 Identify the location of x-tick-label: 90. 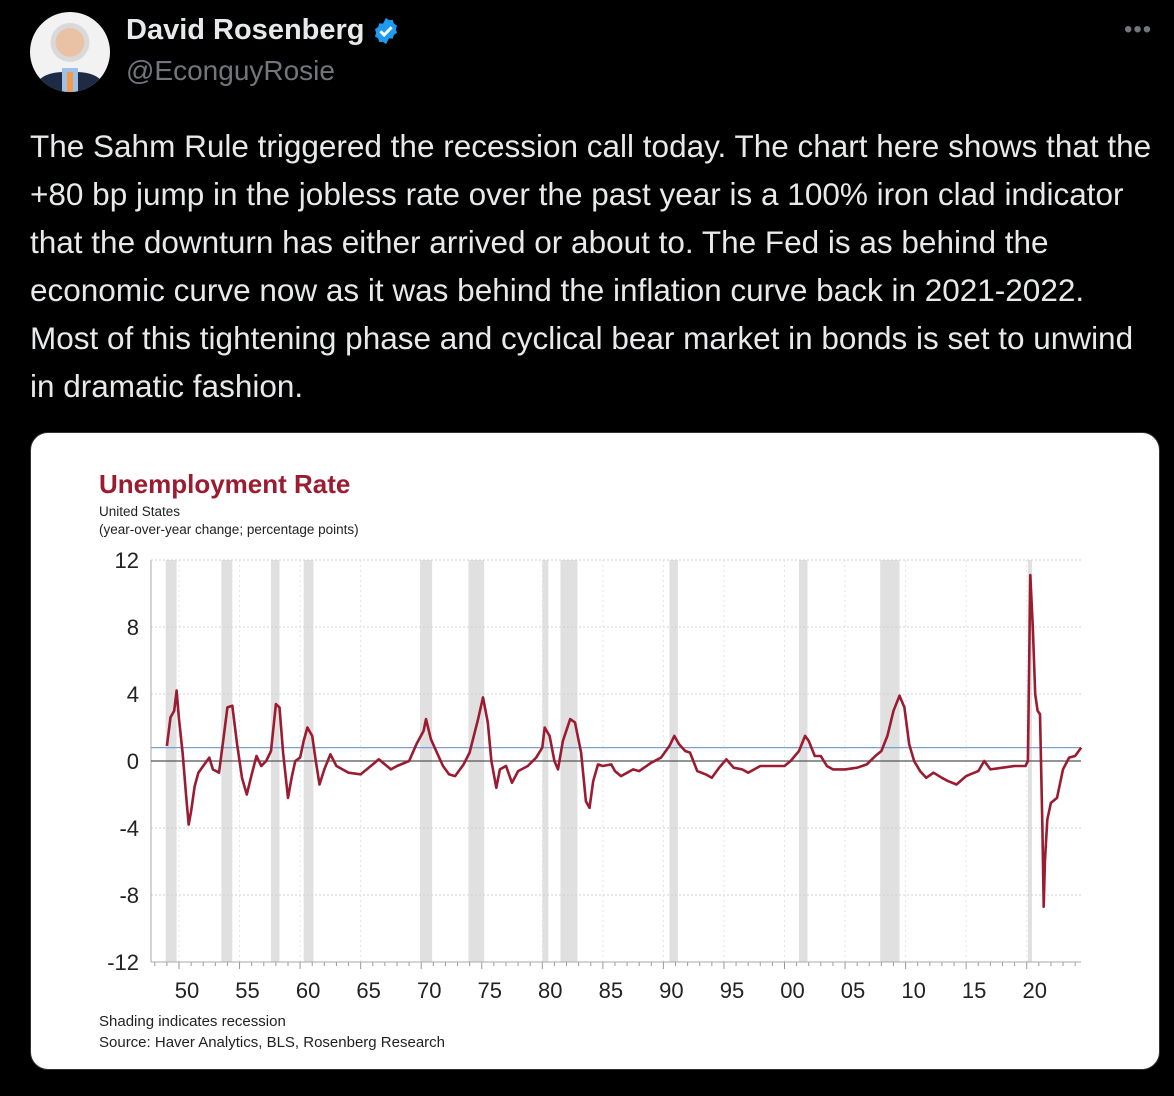
(671, 990).